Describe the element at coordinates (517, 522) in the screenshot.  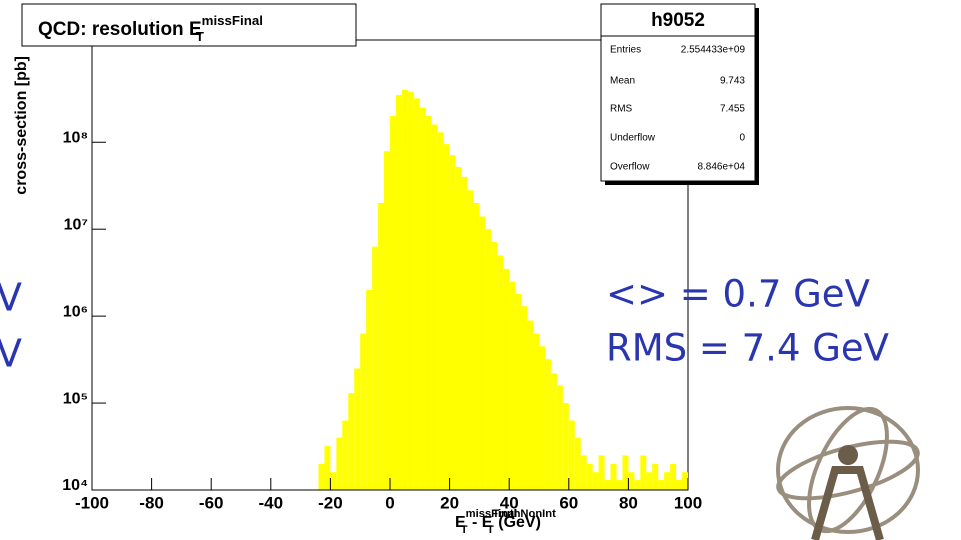
I see `x-label-text: (GeV)` at that location.